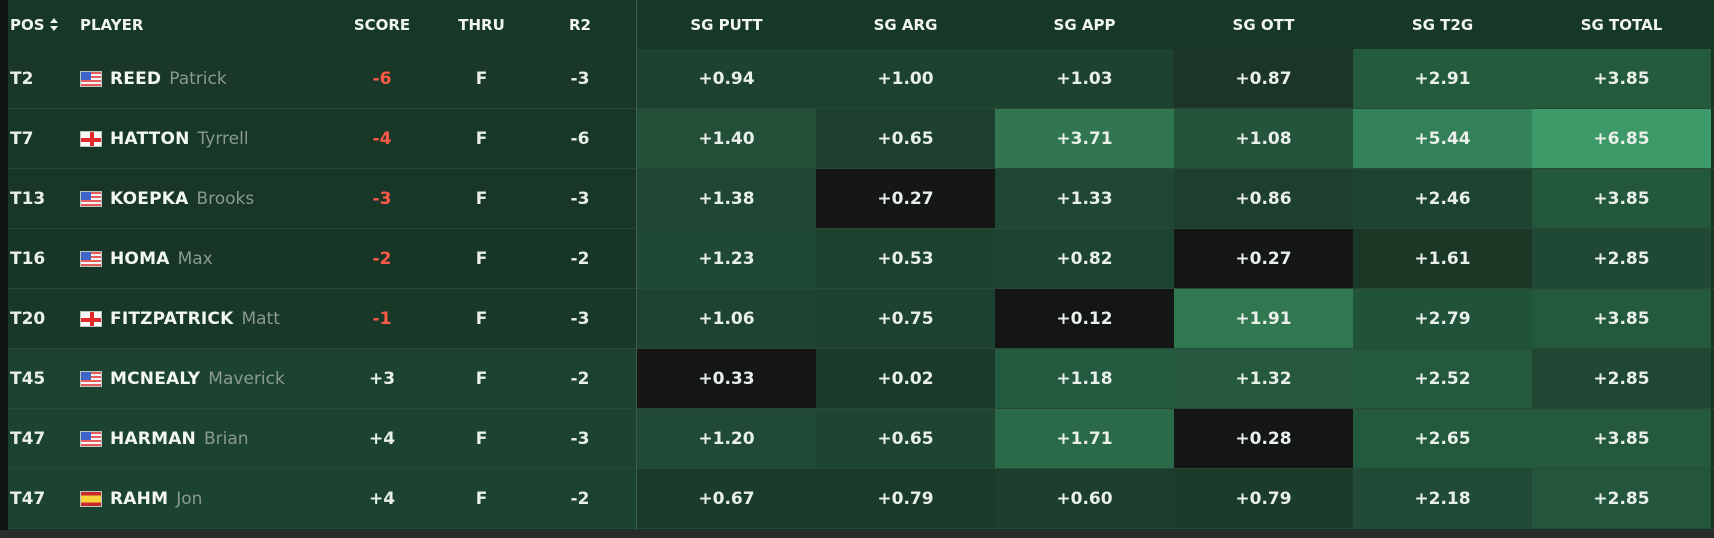 The height and width of the screenshot is (538, 1714). What do you see at coordinates (1263, 199) in the screenshot?
I see `sg-ott-cell: +0.86` at bounding box center [1263, 199].